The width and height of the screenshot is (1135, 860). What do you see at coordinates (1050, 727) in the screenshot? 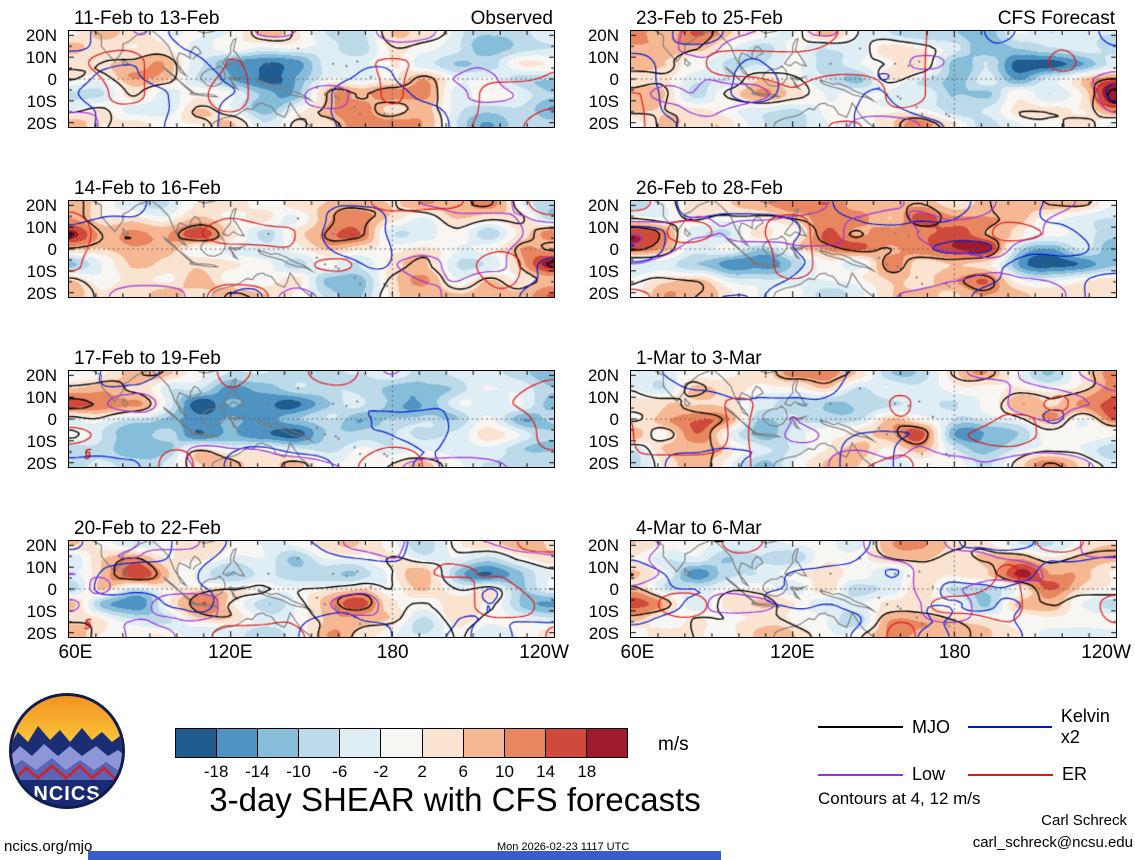
I see `legend-item-kelvin: Kelvin x2` at bounding box center [1050, 727].